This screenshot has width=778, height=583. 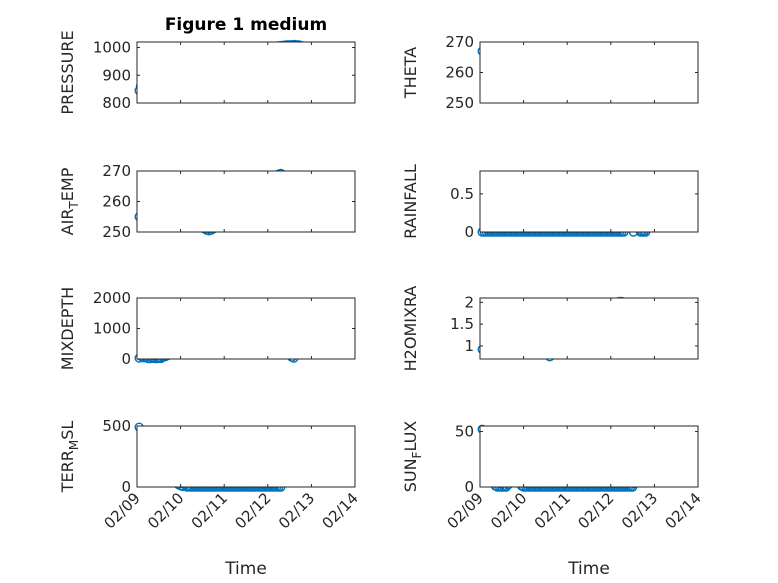 I want to click on x-axis-label-right: Time, so click(x=588, y=569).